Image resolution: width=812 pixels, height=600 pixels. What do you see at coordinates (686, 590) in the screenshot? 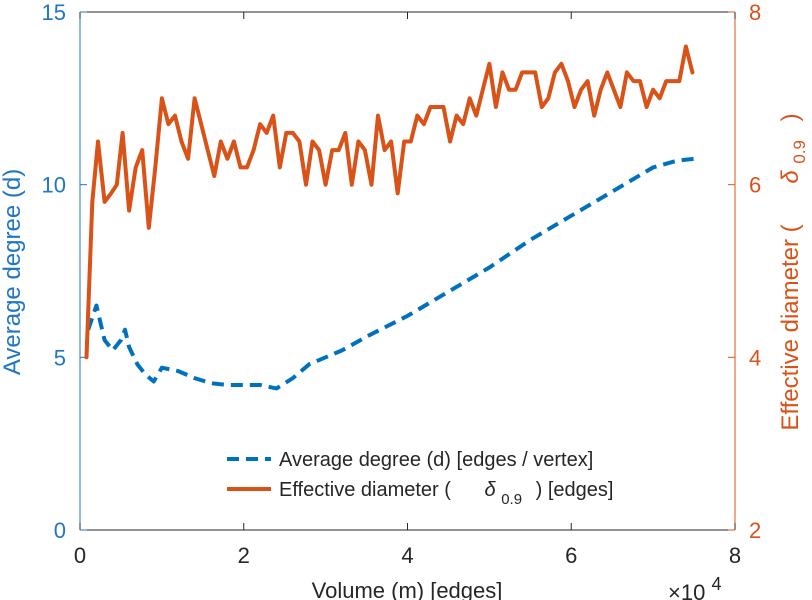
I see `x-multiplier-base: ×10` at bounding box center [686, 590].